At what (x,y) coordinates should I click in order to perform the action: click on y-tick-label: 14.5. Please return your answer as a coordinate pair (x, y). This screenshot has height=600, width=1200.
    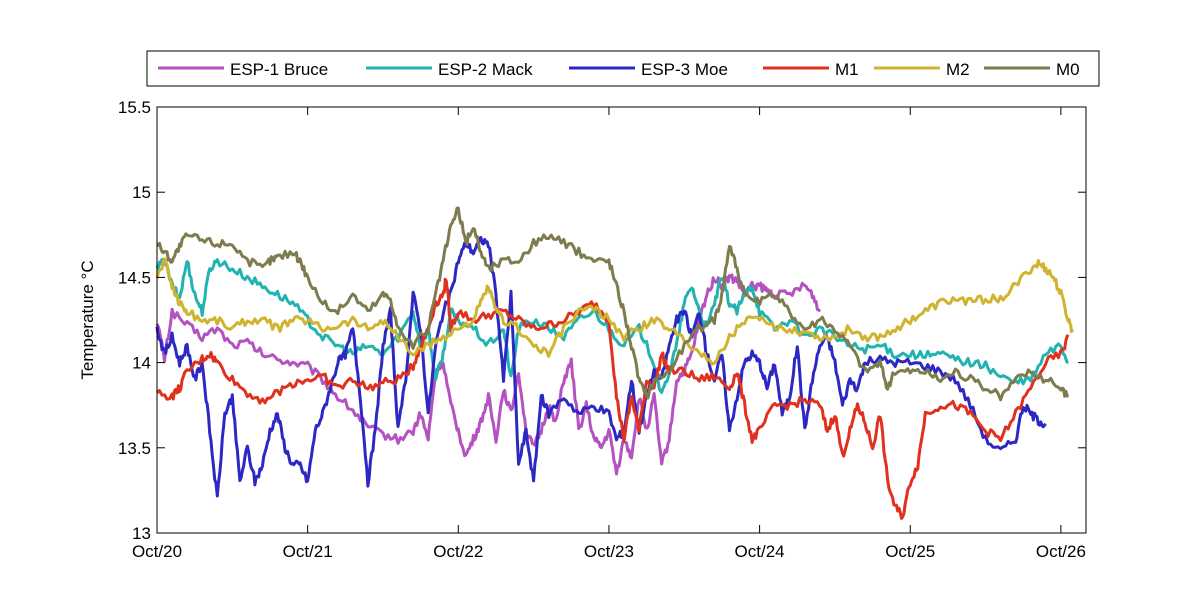
    Looking at the image, I should click on (134, 277).